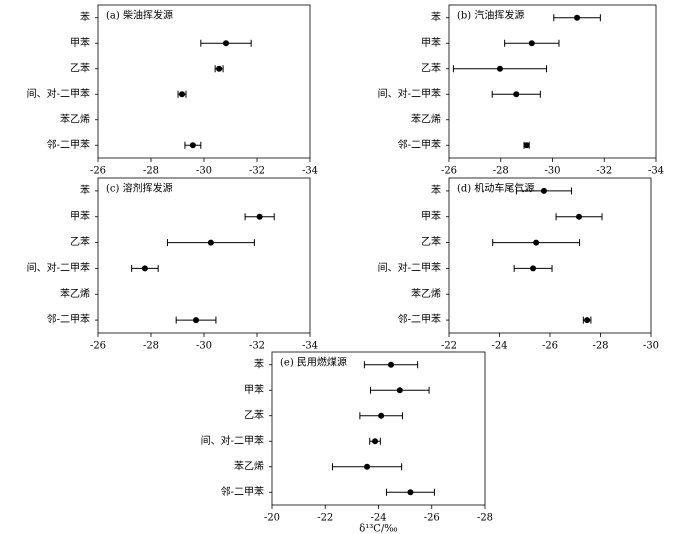  What do you see at coordinates (139, 15) in the screenshot?
I see `panel-title: (a) 柴油挥发源` at bounding box center [139, 15].